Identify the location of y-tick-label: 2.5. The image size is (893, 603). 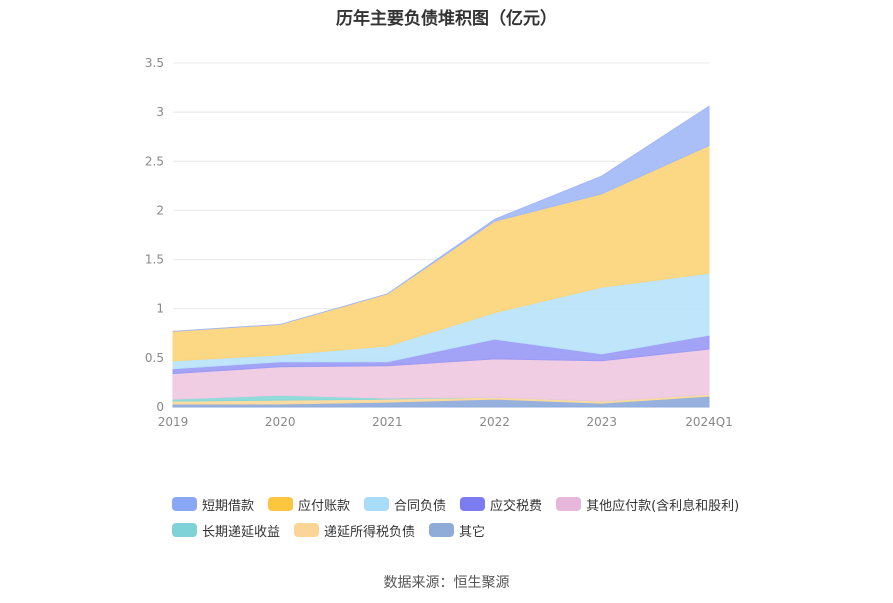
(154, 161).